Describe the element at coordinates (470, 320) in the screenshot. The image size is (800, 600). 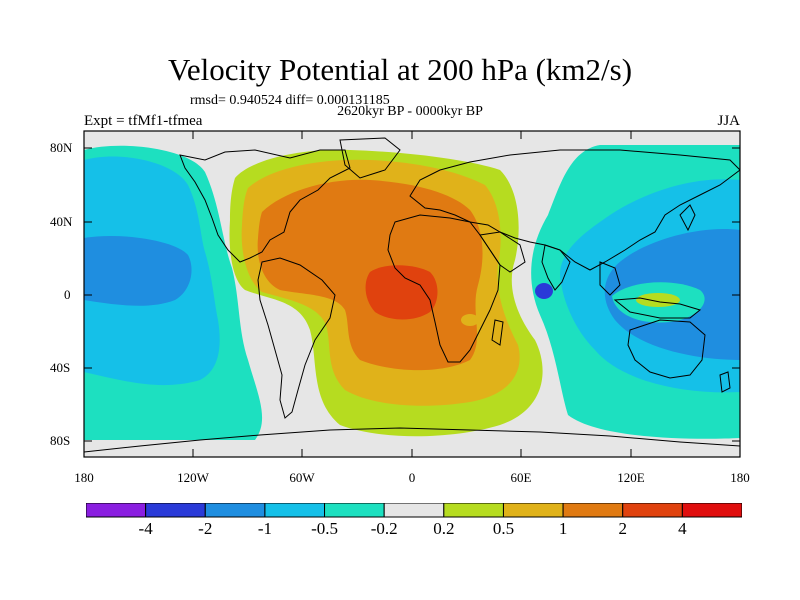
I see `positive-region-local` at that location.